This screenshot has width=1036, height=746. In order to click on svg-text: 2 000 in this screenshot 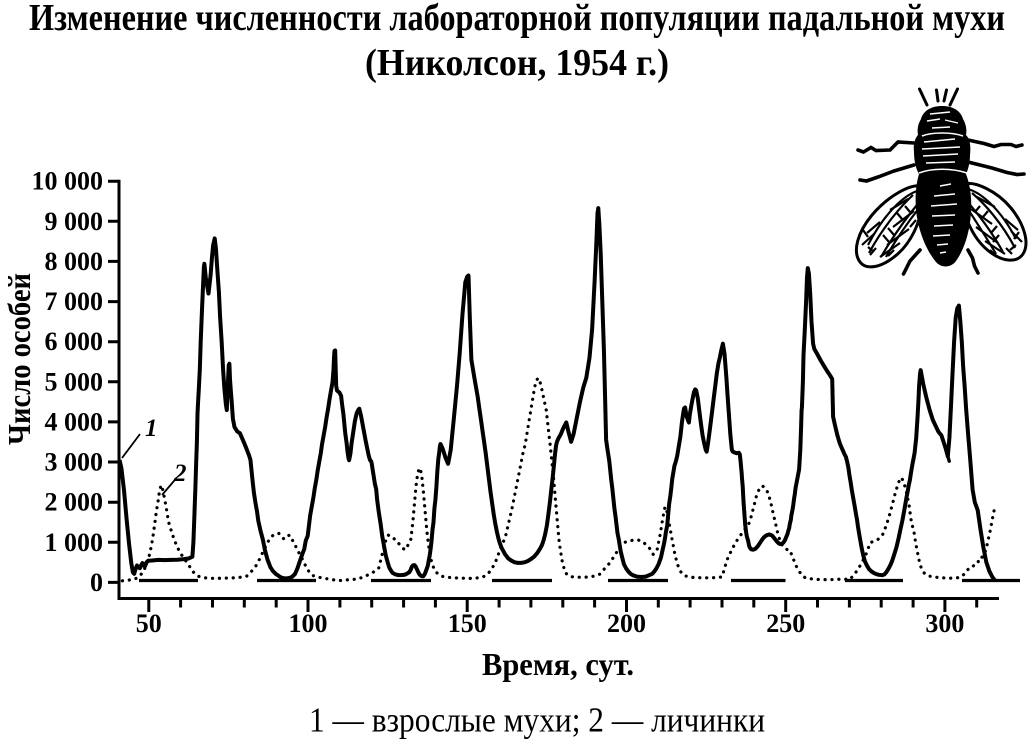, I will do `click(74, 502)`.